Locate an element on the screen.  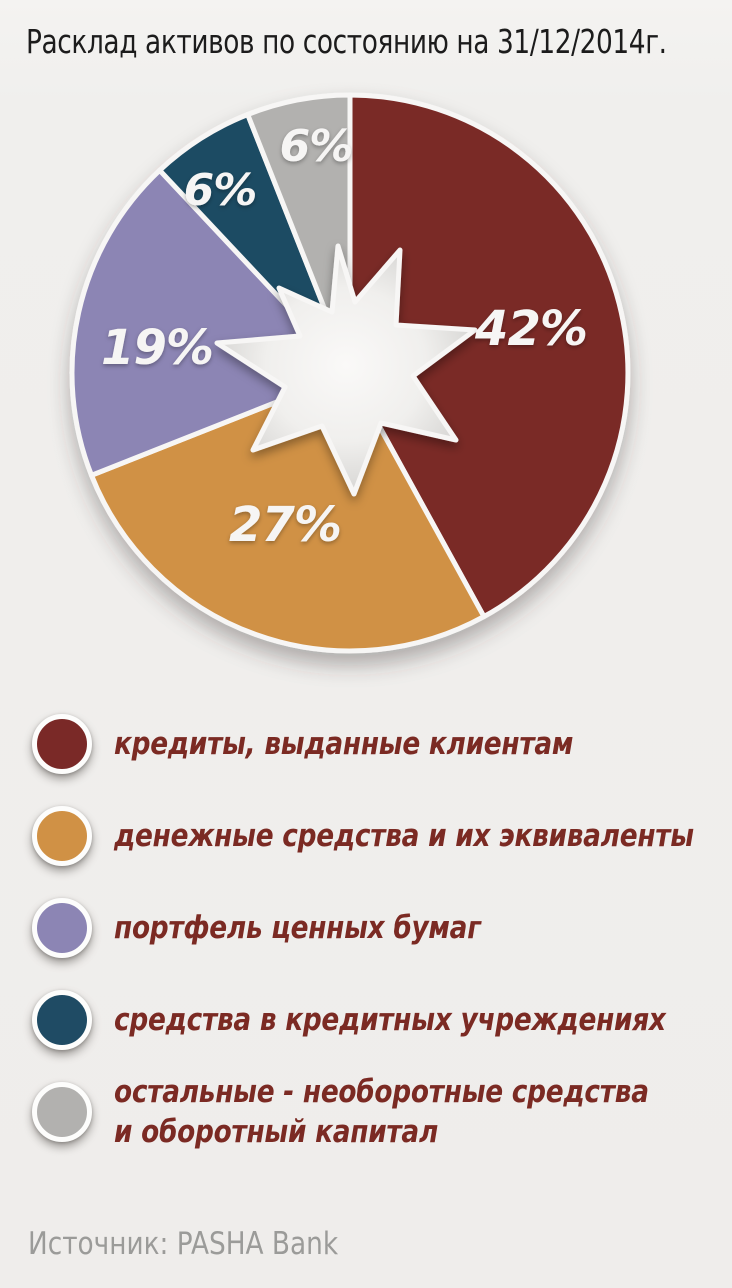
legend-label: портфель ценных бумаг is located at coordinates (297, 928).